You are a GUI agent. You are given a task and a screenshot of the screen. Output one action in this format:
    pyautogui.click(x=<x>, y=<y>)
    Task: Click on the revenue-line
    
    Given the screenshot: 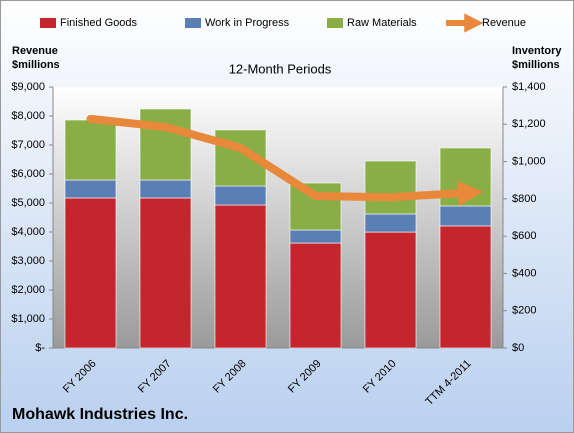 What is the action you would take?
    pyautogui.click(x=285, y=160)
    